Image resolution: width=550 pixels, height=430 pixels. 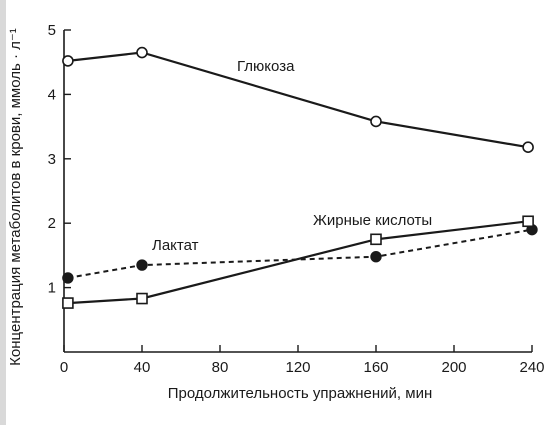 What do you see at coordinates (531, 367) in the screenshot?
I see `x-tick-label: 240` at bounding box center [531, 367].